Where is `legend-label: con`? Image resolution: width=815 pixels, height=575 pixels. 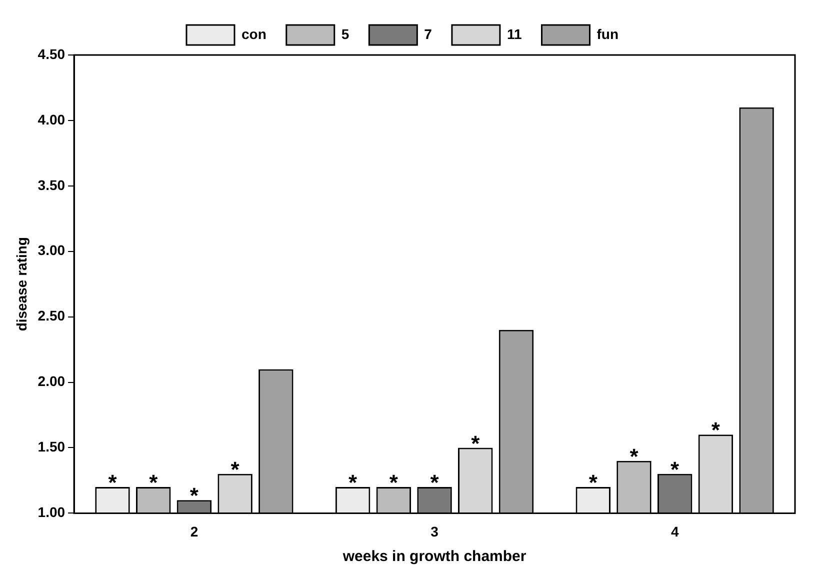
legend-label: con is located at coordinates (253, 34).